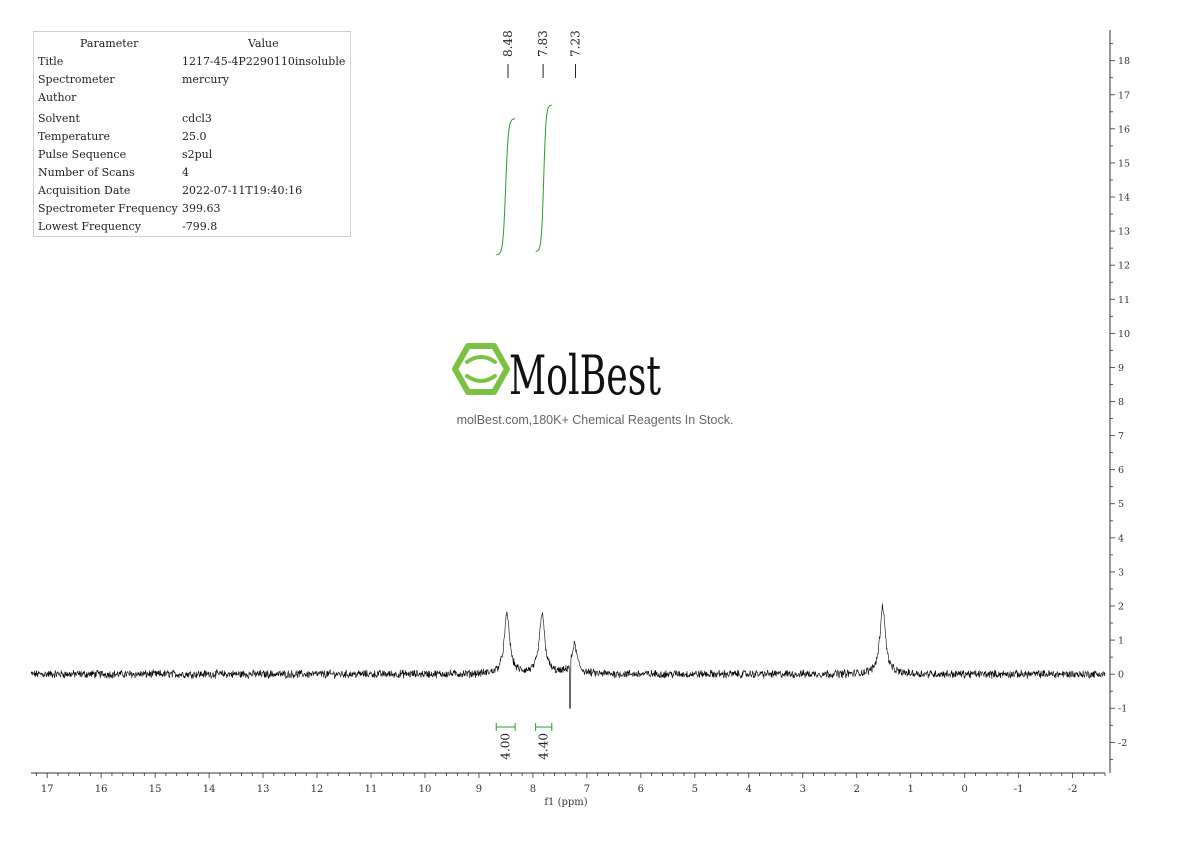 This screenshot has width=1190, height=841. What do you see at coordinates (1121, 675) in the screenshot?
I see `y-tick-label: 0` at bounding box center [1121, 675].